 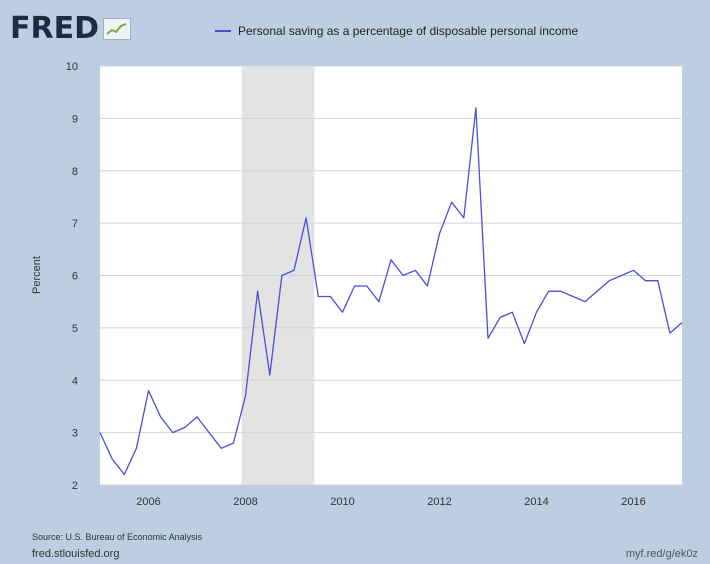 What do you see at coordinates (76, 554) in the screenshot?
I see `site-link: fred.stlouisfed.org` at bounding box center [76, 554].